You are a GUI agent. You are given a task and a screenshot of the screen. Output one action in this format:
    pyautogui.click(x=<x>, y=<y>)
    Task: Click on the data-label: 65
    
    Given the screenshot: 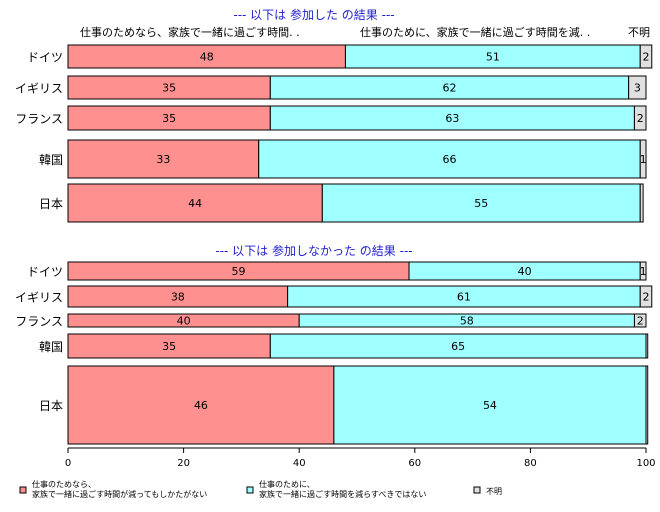 What is the action you would take?
    pyautogui.click(x=458, y=346)
    